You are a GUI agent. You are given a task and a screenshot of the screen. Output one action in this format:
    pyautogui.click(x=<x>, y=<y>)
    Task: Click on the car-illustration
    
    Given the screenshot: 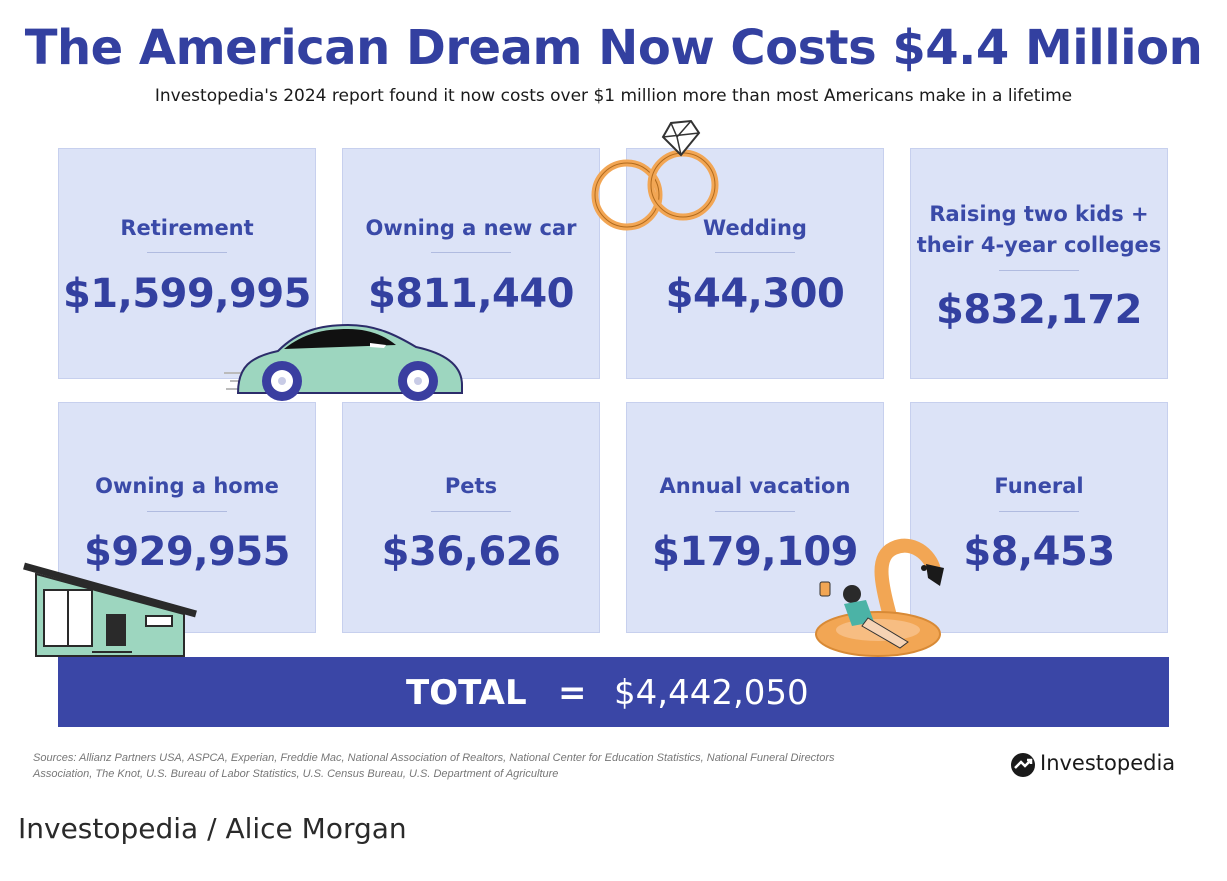 What is the action you would take?
    pyautogui.click(x=343, y=362)
    